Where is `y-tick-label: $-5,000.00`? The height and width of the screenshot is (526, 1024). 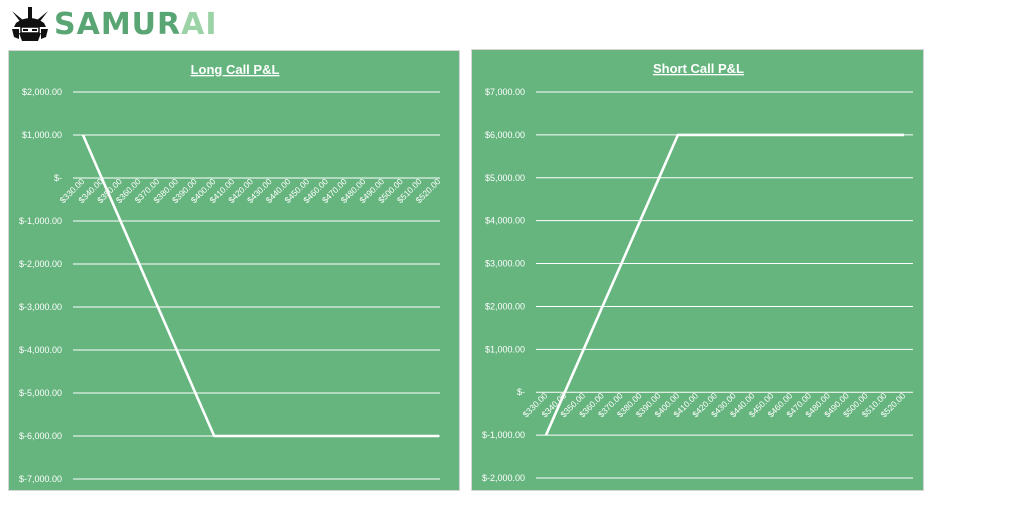 y-tick-label: $-5,000.00 is located at coordinates (40, 393).